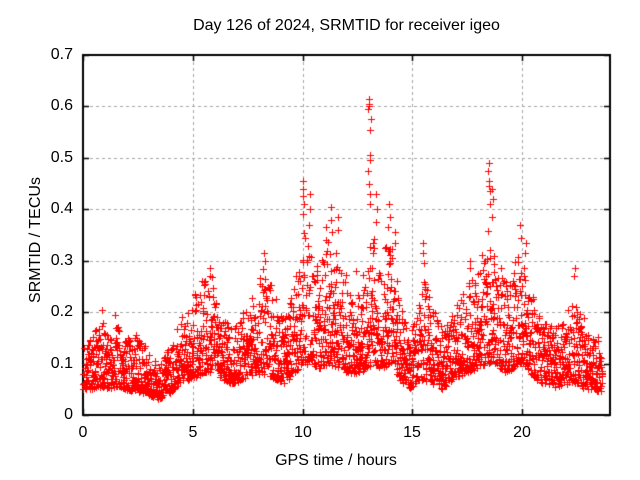 This screenshot has width=640, height=480. Describe the element at coordinates (83, 432) in the screenshot. I see `x-tick-label: 0` at that location.